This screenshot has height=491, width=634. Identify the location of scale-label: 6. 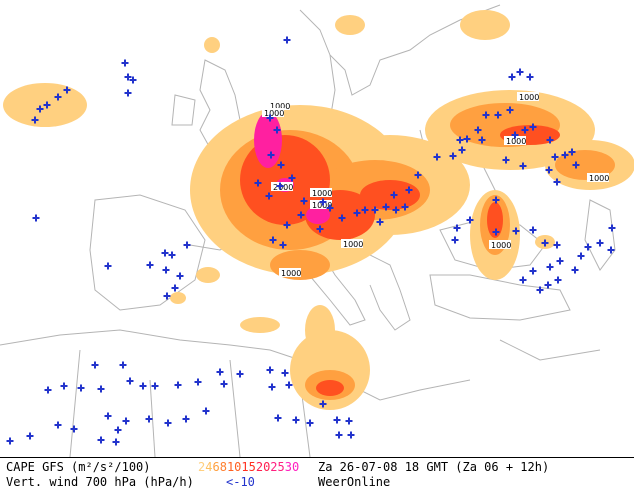
(216, 467).